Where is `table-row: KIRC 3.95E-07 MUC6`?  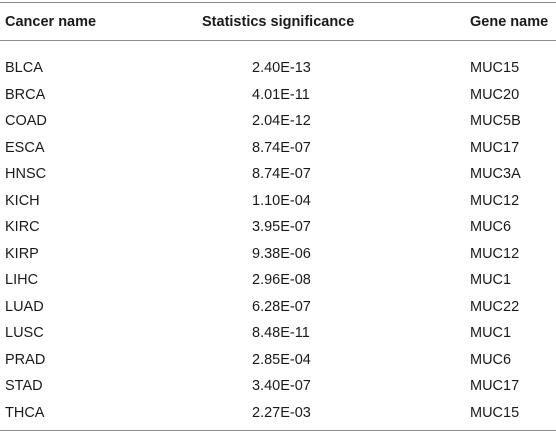
table-row: KIRC 3.95E-07 MUC6 is located at coordinates (278, 227).